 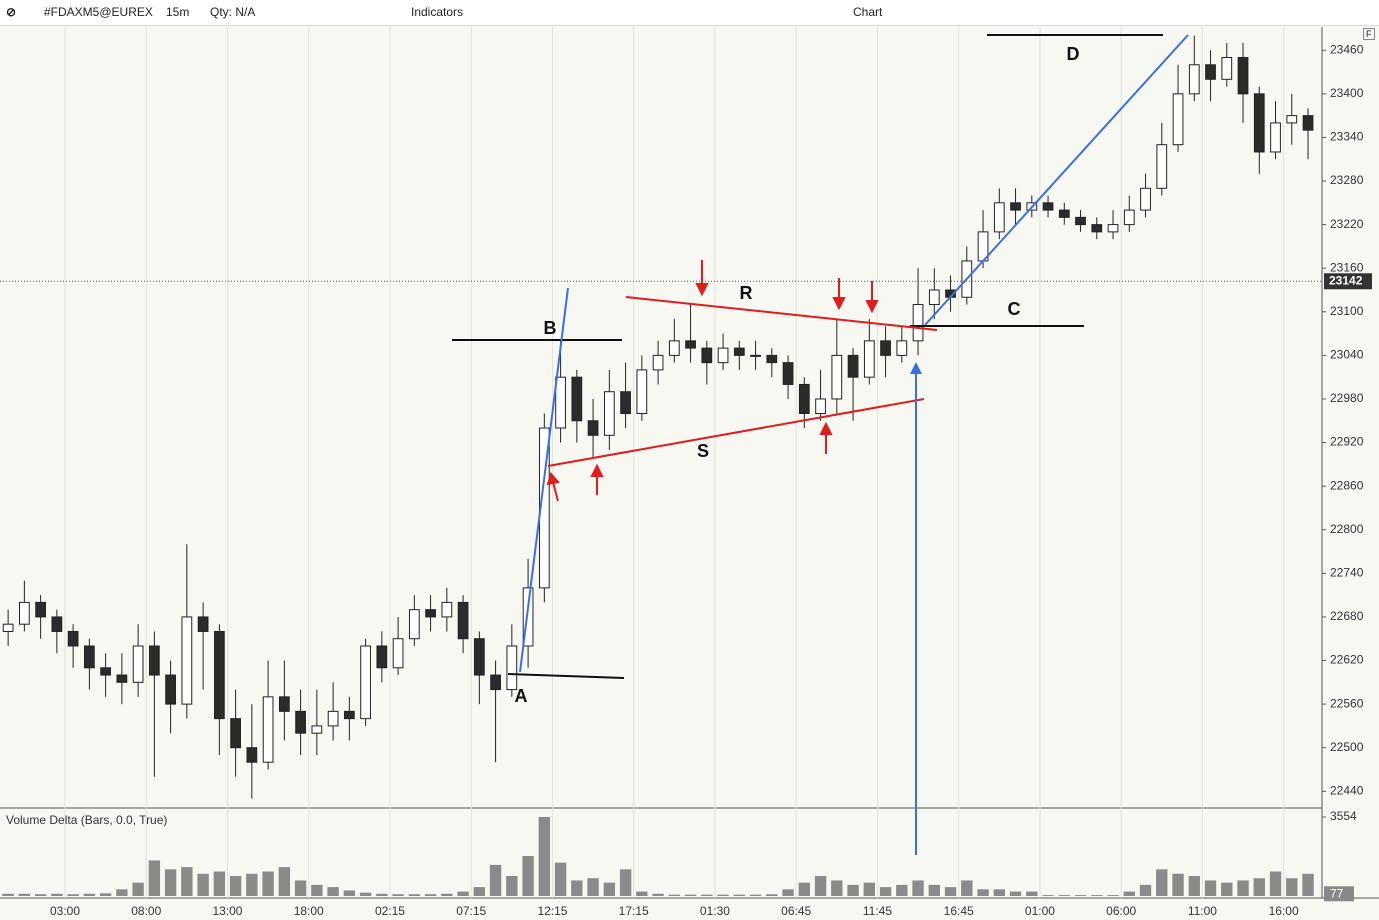 I want to click on y-tick-label: 23100, so click(x=1347, y=311).